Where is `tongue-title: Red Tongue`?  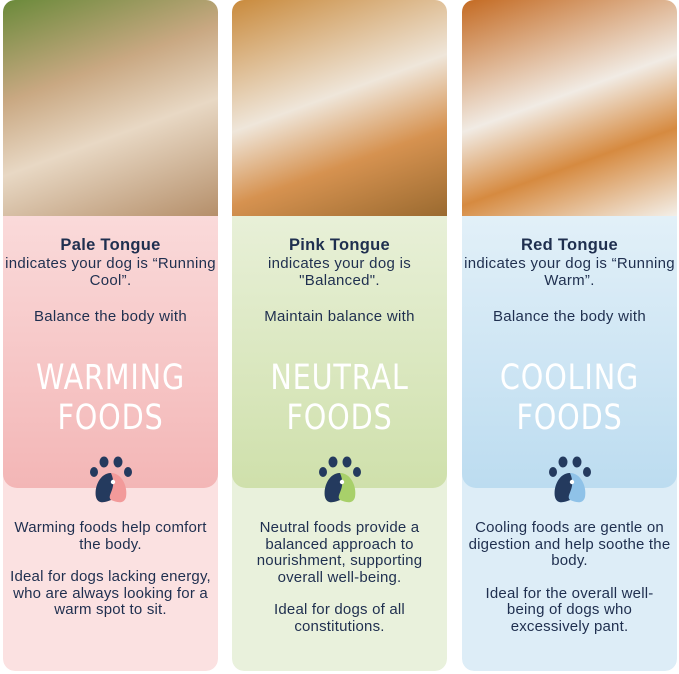 tongue-title: Red Tongue is located at coordinates (569, 245).